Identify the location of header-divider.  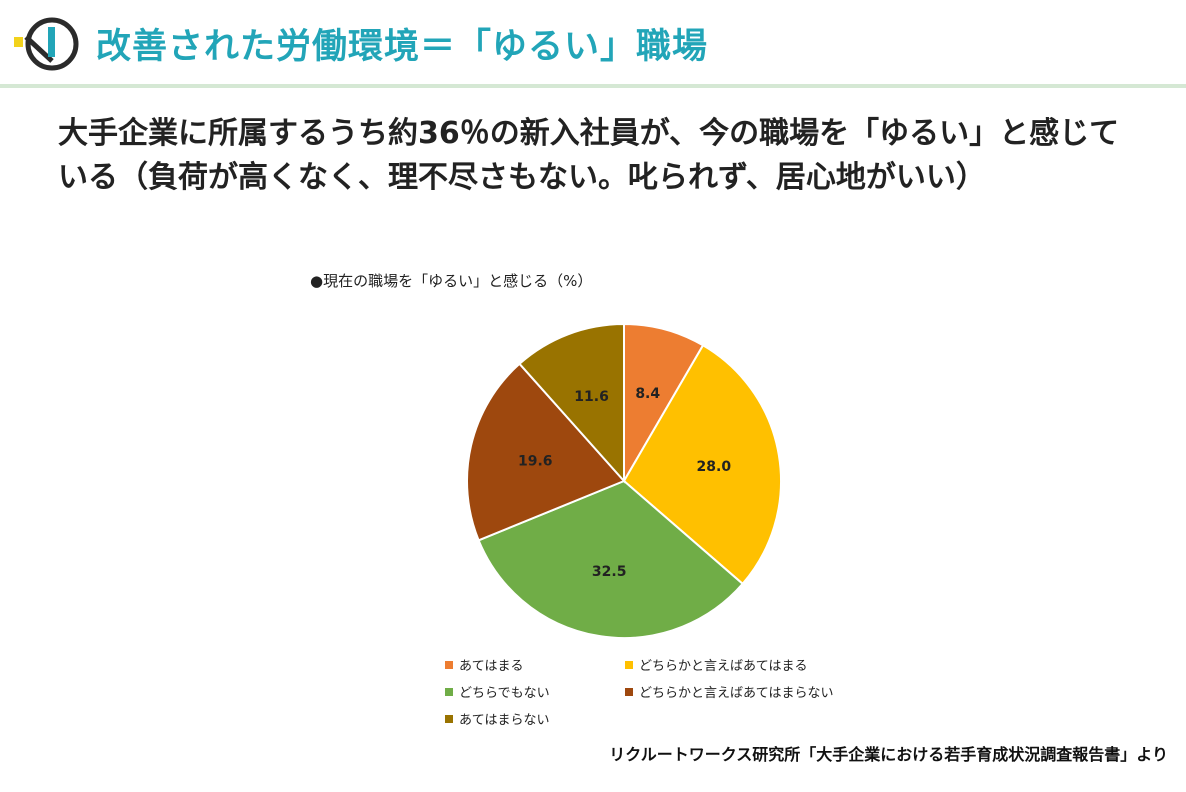
(593, 86).